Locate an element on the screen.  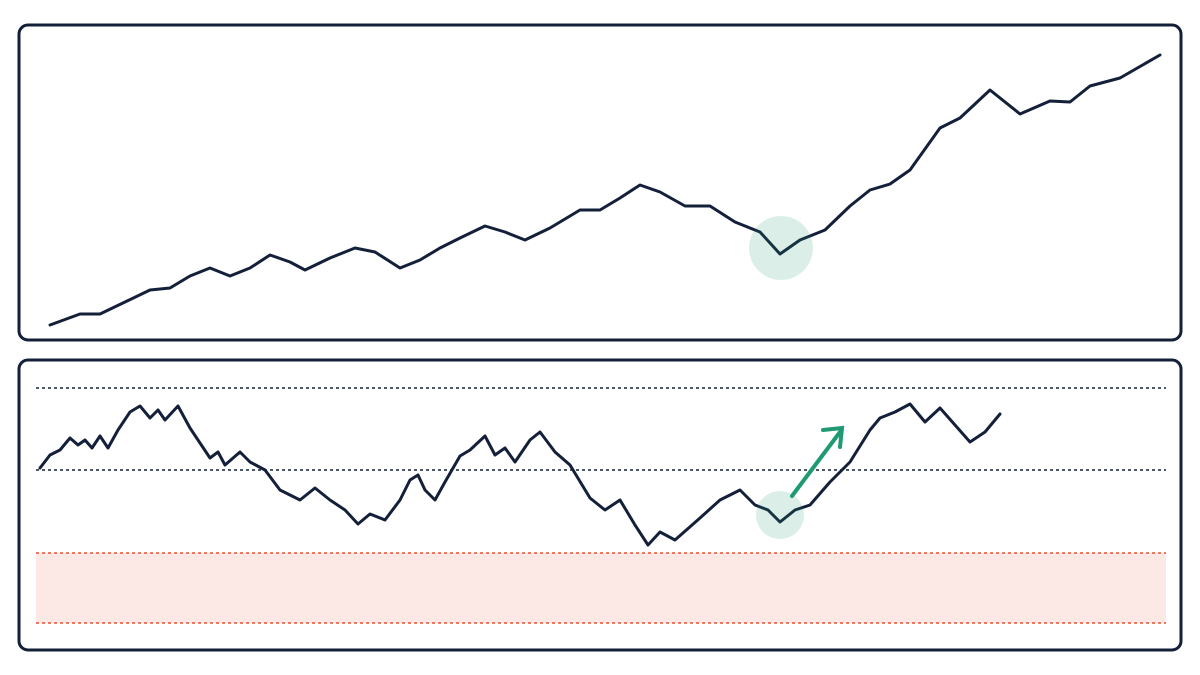
zone is located at coordinates (601, 588).